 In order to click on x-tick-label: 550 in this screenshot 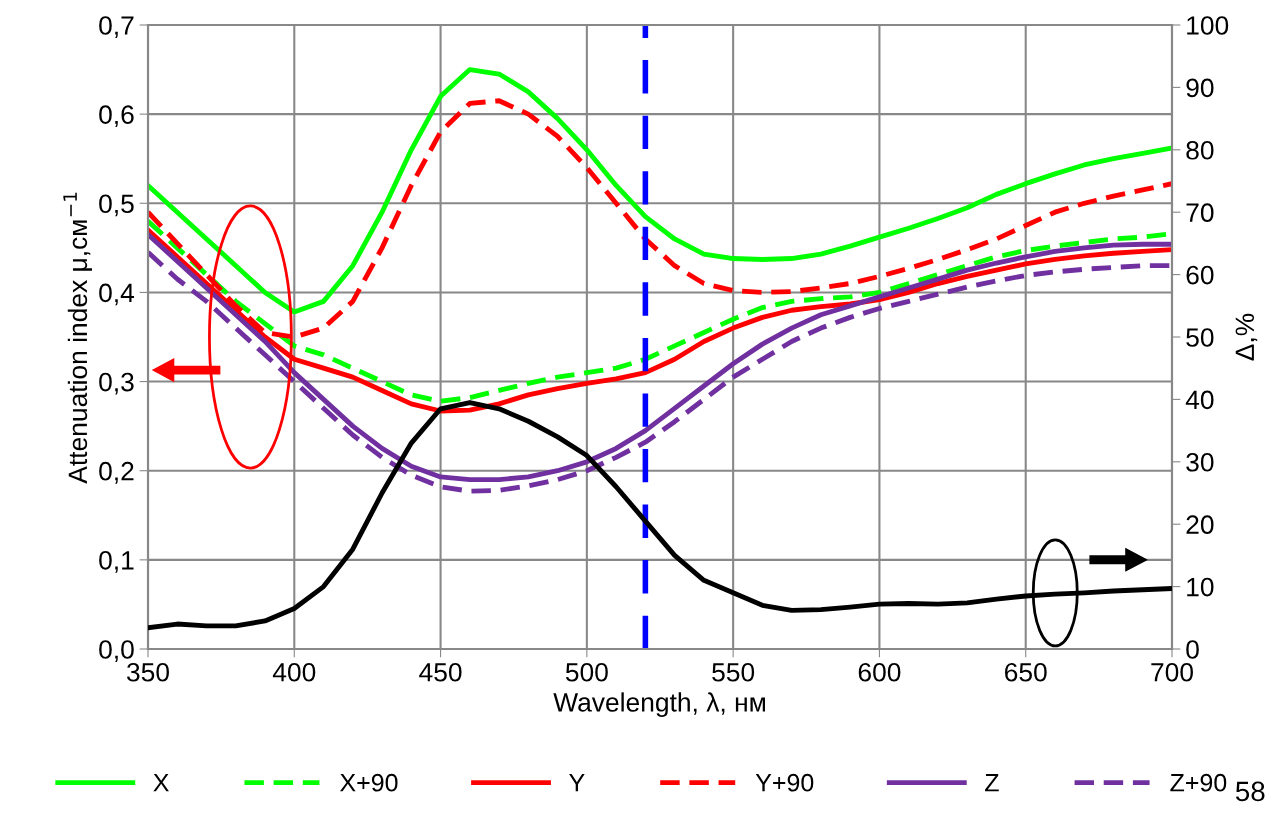, I will do `click(733, 672)`.